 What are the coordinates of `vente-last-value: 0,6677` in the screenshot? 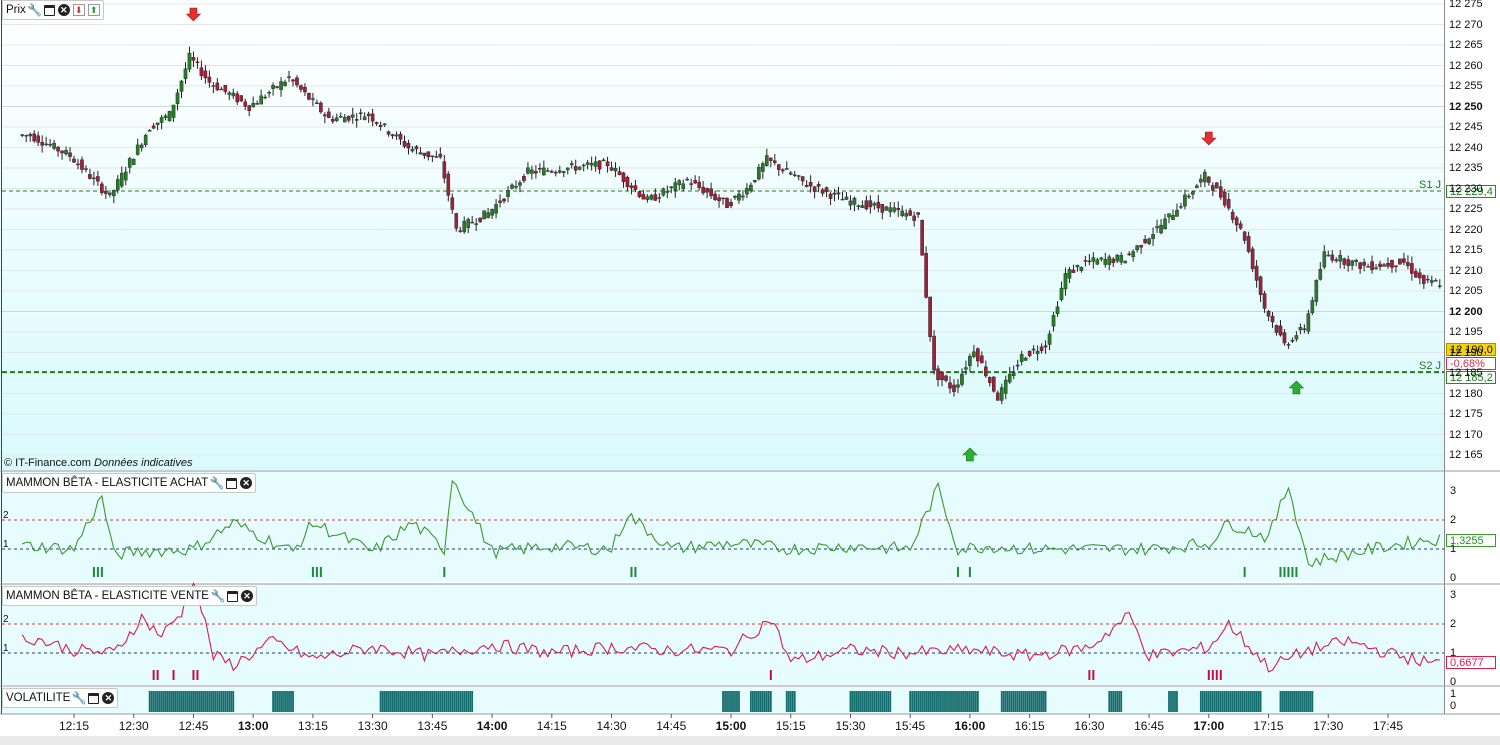 It's located at (1471, 662).